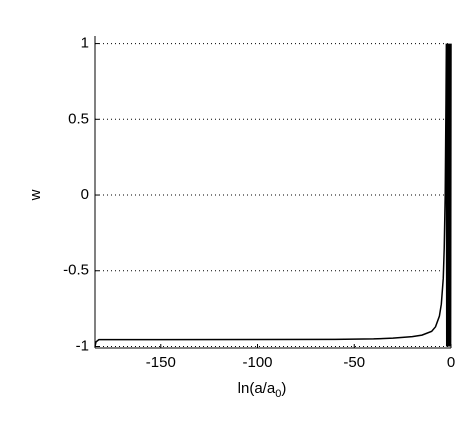 This screenshot has height=441, width=463. I want to click on x-axis-label: ln(a/a0), so click(262, 390).